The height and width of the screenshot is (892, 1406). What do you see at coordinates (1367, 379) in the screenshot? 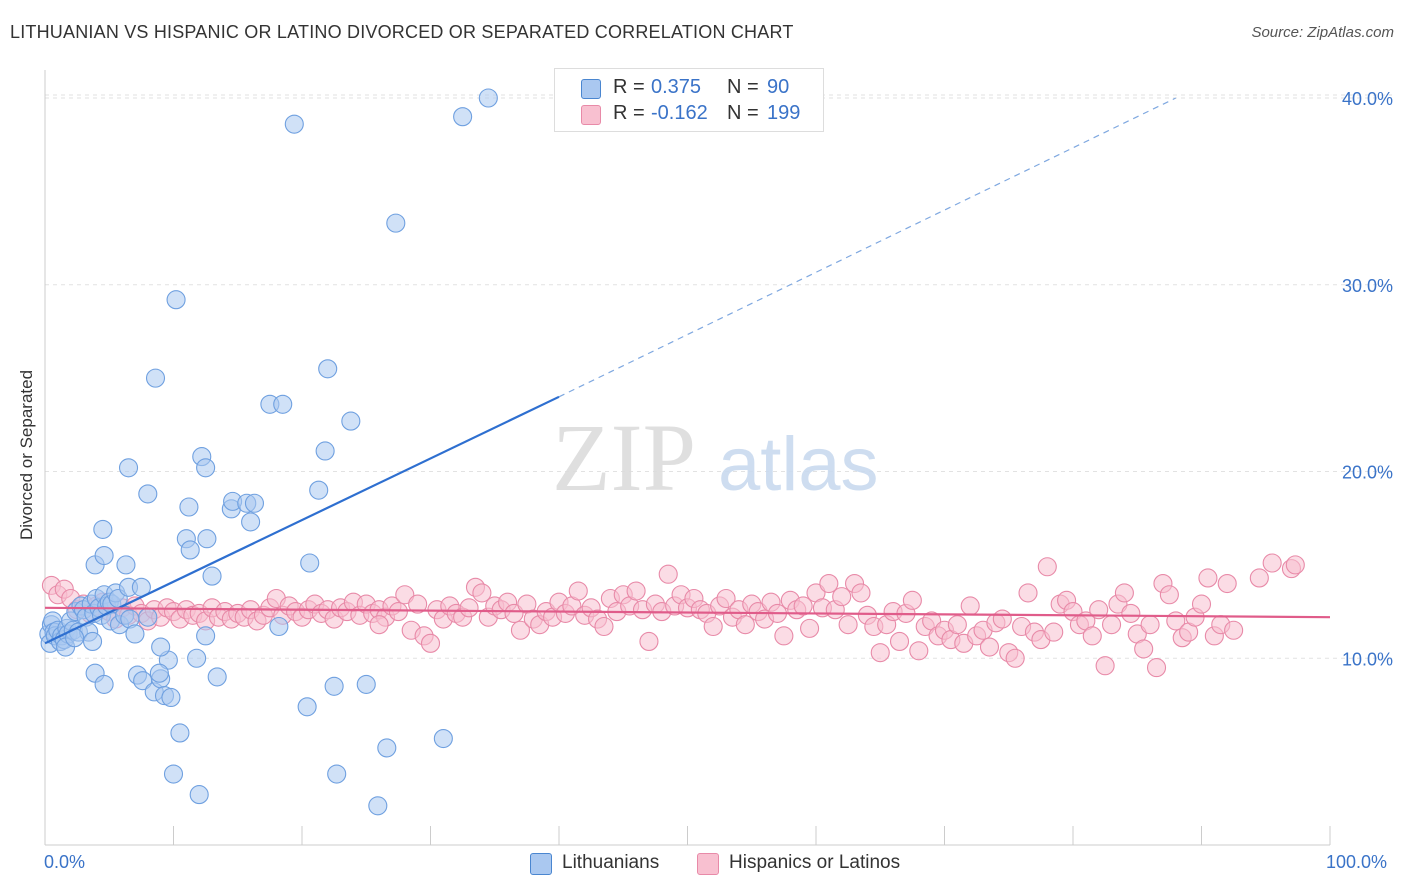
I see `y-tick-labels: 10.0% 20.0% 30.0% 40.0%` at bounding box center [1367, 379].